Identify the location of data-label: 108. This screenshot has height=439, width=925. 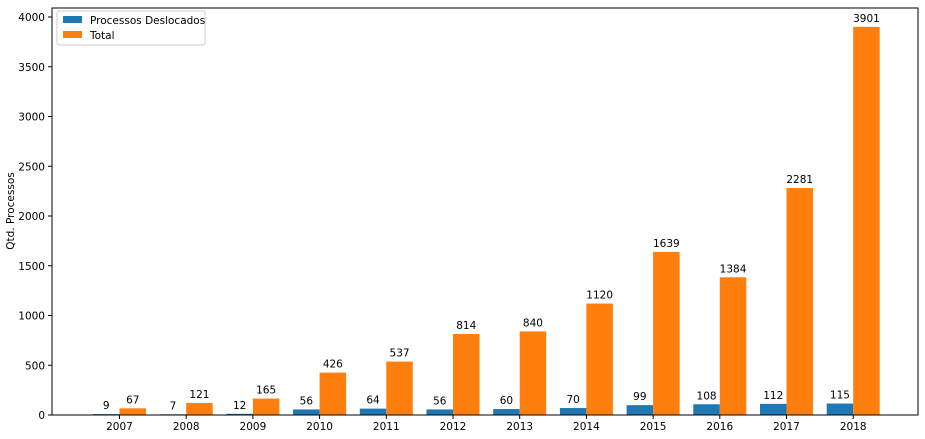
(707, 396).